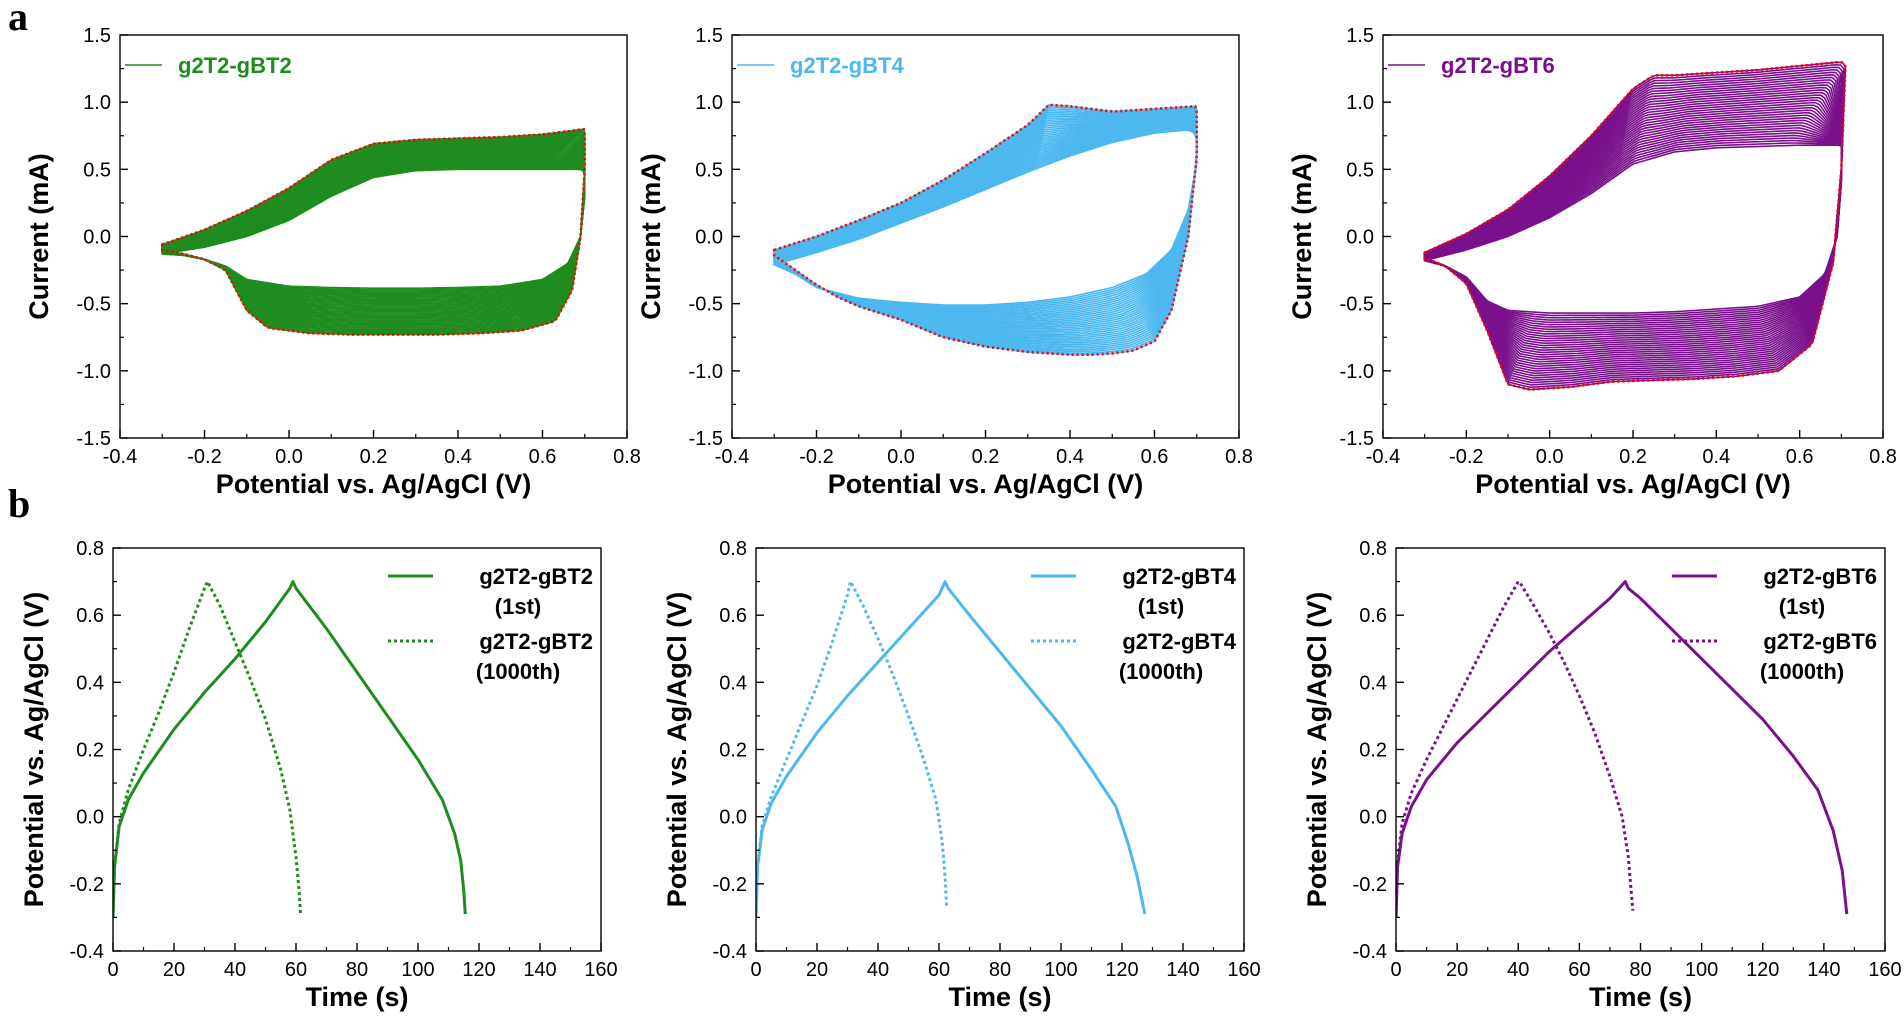 This screenshot has width=1904, height=1025. I want to click on cycle-line, so click(1635, 226).